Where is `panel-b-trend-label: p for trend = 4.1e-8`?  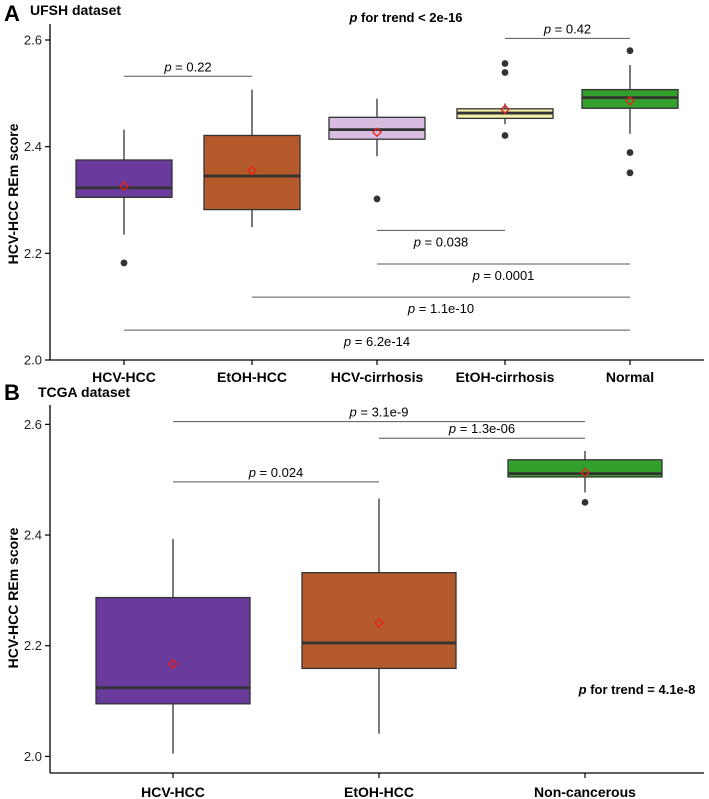 panel-b-trend-label: p for trend = 4.1e-8 is located at coordinates (637, 689).